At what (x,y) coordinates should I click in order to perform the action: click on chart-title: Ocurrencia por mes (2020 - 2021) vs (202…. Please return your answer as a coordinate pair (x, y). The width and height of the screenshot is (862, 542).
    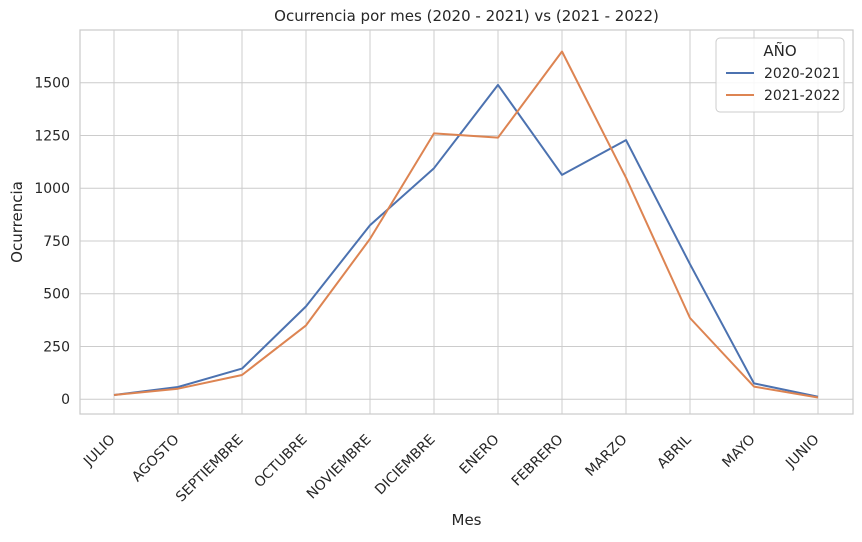
    Looking at the image, I should click on (466, 16).